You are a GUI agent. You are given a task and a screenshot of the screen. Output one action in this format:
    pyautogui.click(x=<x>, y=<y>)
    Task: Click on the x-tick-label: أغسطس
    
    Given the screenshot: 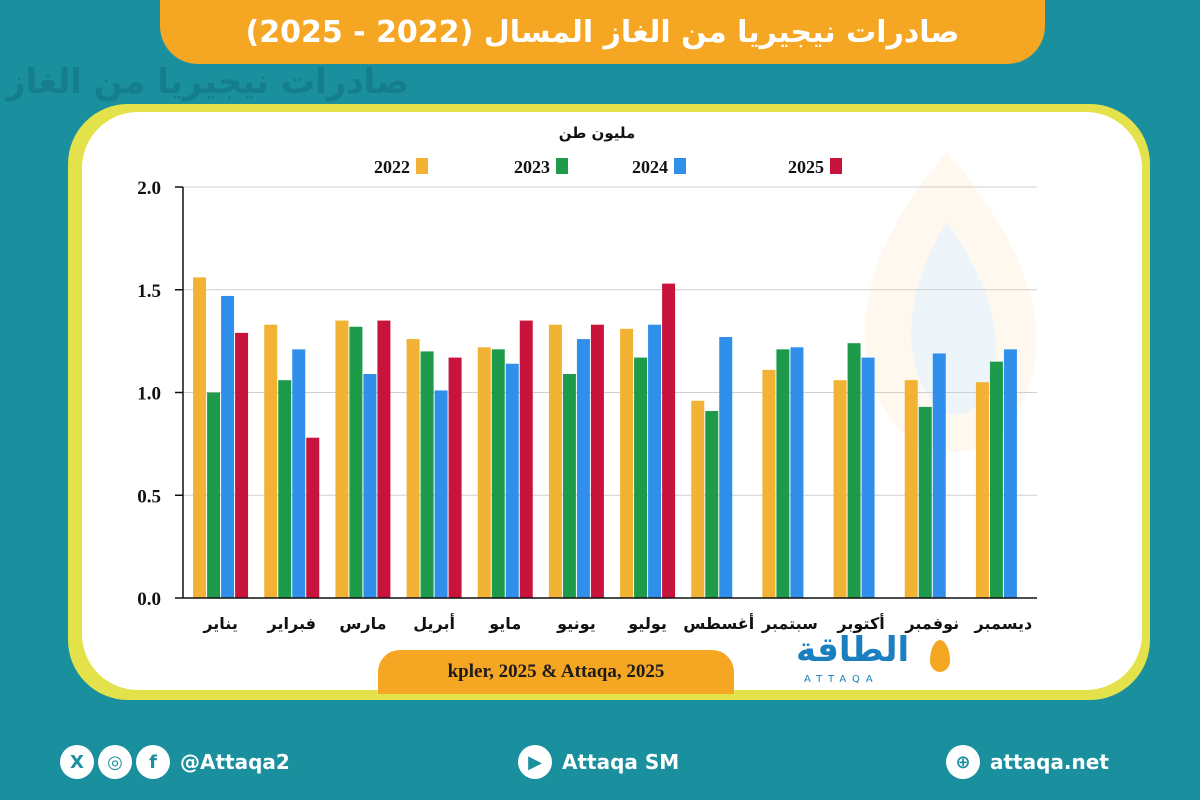 What is the action you would take?
    pyautogui.click(x=718, y=623)
    